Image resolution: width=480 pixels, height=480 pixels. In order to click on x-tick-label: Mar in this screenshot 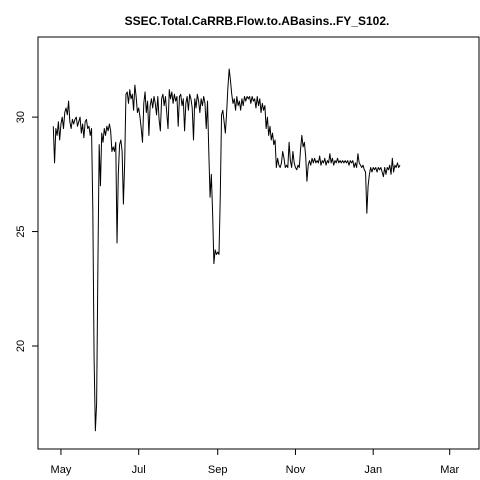, I will do `click(449, 470)`.